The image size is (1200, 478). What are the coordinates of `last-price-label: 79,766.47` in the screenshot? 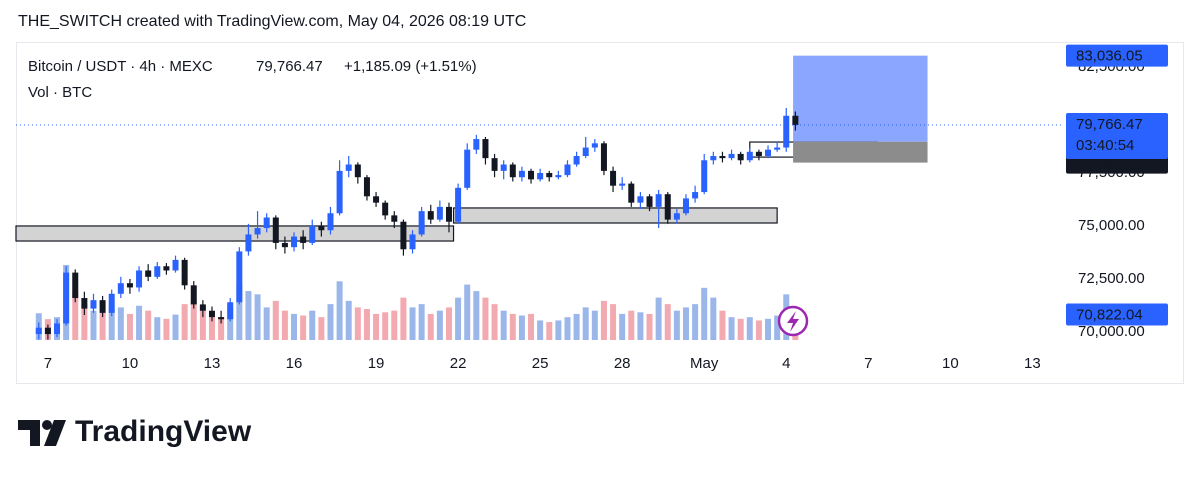 It's located at (1109, 124).